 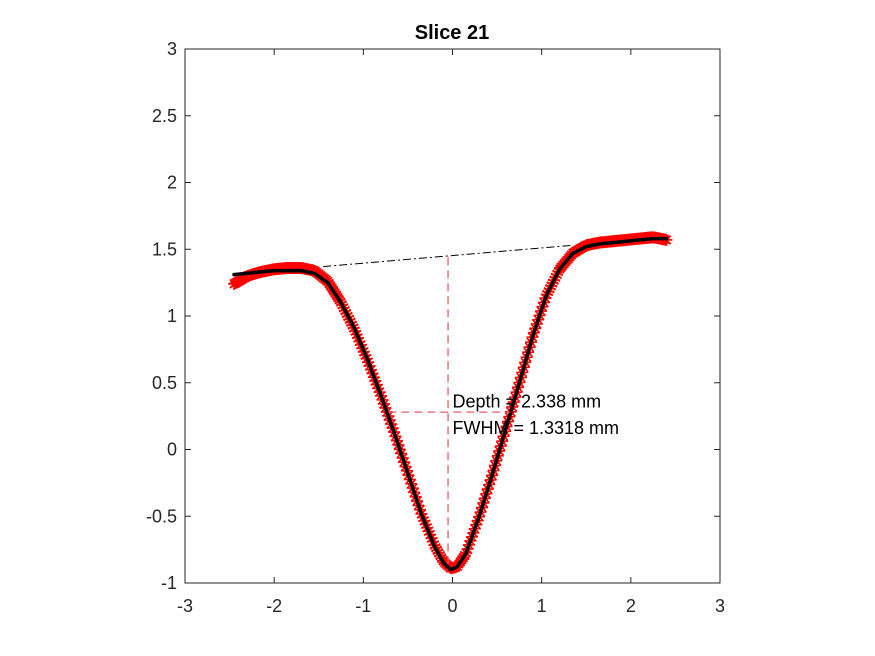 What do you see at coordinates (164, 383) in the screenshot?
I see `y-tick-label: 0.5` at bounding box center [164, 383].